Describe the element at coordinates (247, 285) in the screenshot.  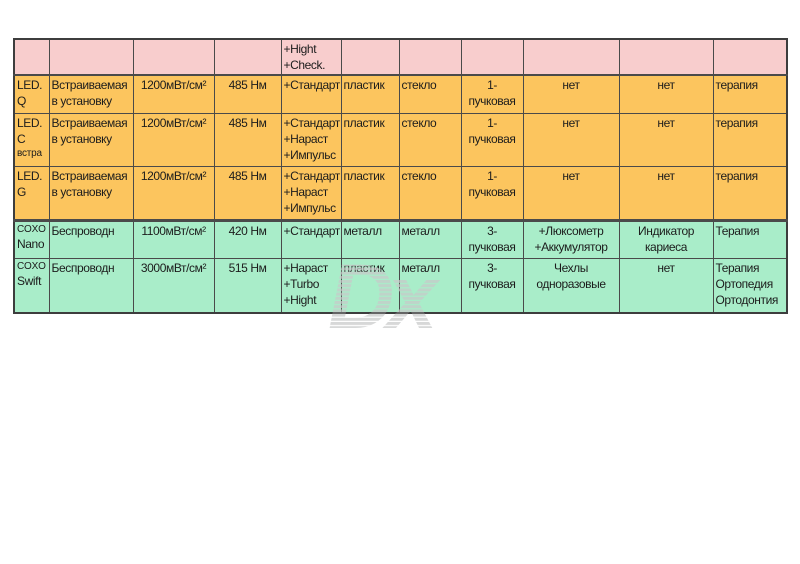
I see `cell-wavelength: 515 Нм` at that location.